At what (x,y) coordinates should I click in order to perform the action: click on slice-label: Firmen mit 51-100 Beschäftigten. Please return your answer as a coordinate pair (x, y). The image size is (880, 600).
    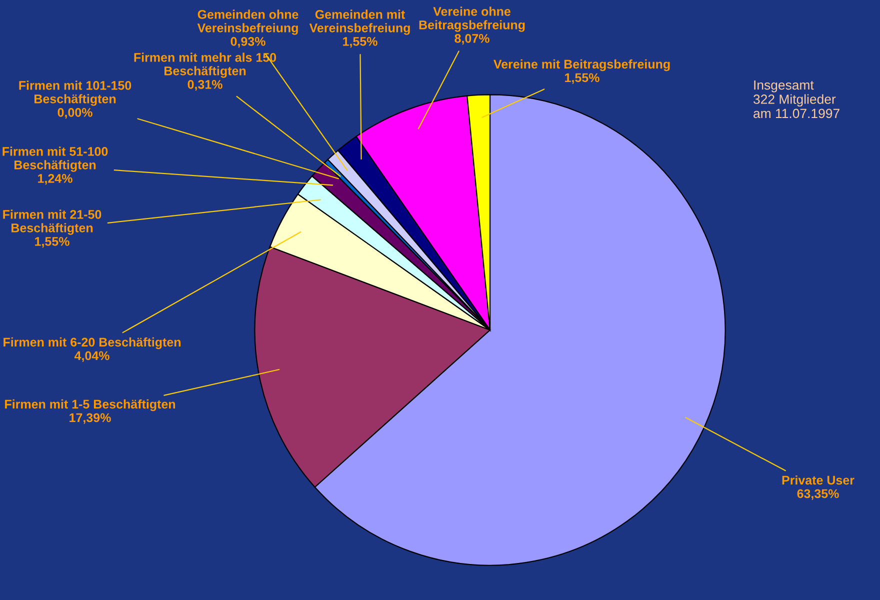
    Looking at the image, I should click on (55, 159).